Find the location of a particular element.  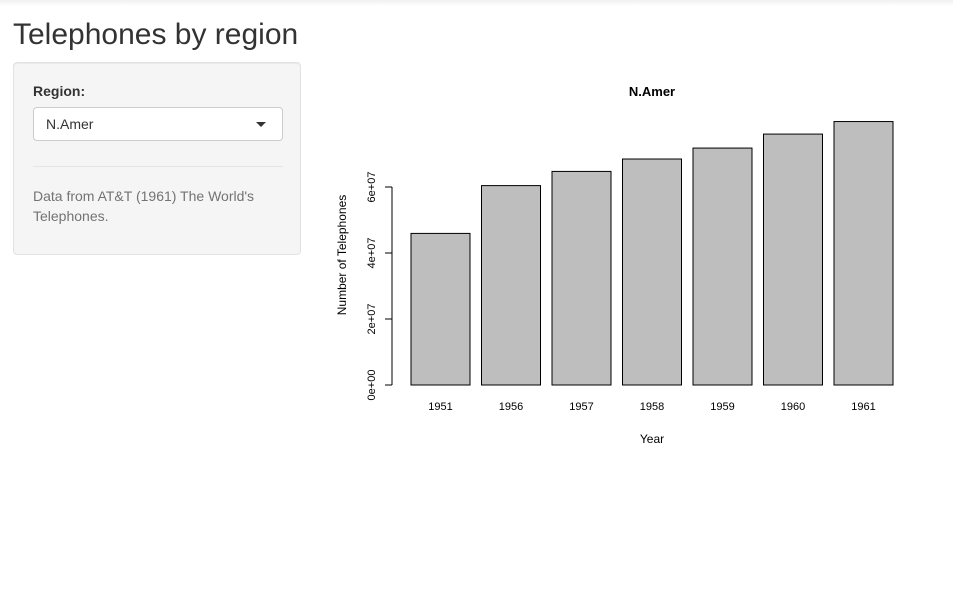

x-tick-label: 1956 is located at coordinates (511, 407).